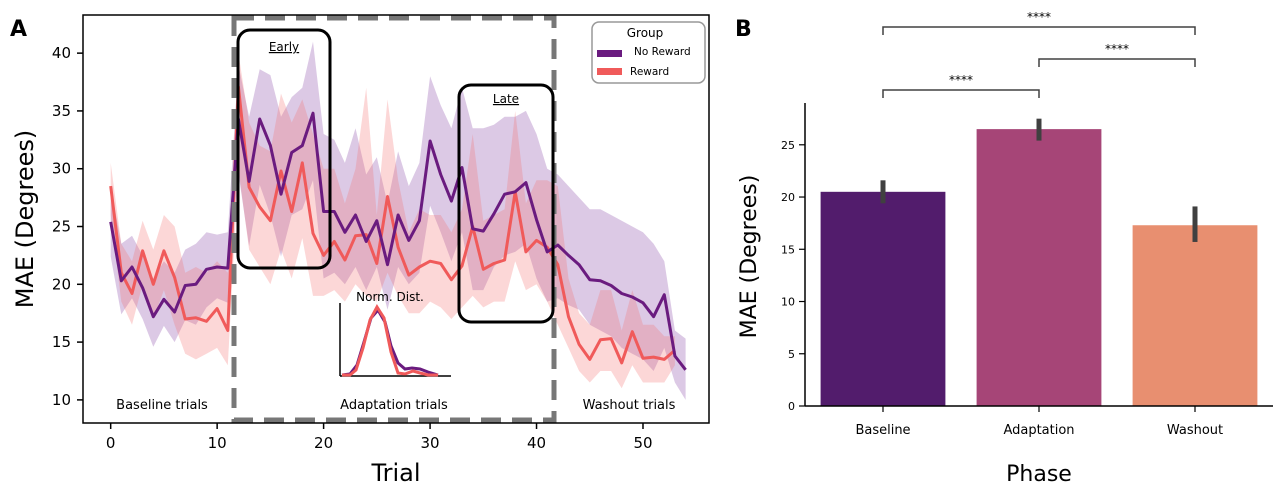  Describe the element at coordinates (882, 430) in the screenshot. I see `x-tick-label: Baseline` at that location.